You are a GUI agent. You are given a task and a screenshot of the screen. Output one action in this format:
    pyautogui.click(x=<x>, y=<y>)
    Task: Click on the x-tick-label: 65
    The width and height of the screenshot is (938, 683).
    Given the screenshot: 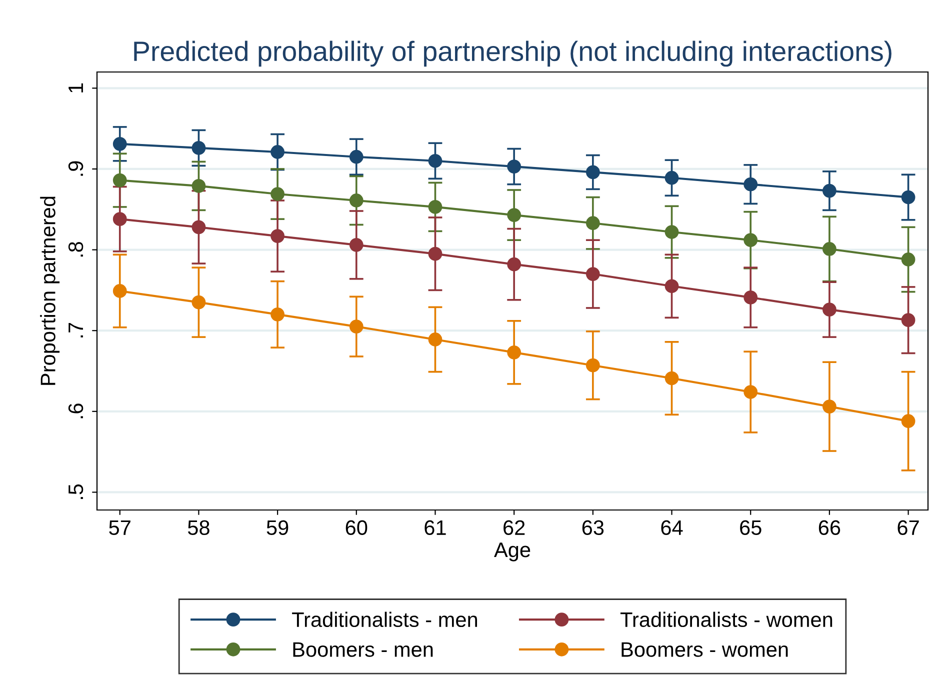 What is the action you would take?
    pyautogui.click(x=751, y=528)
    